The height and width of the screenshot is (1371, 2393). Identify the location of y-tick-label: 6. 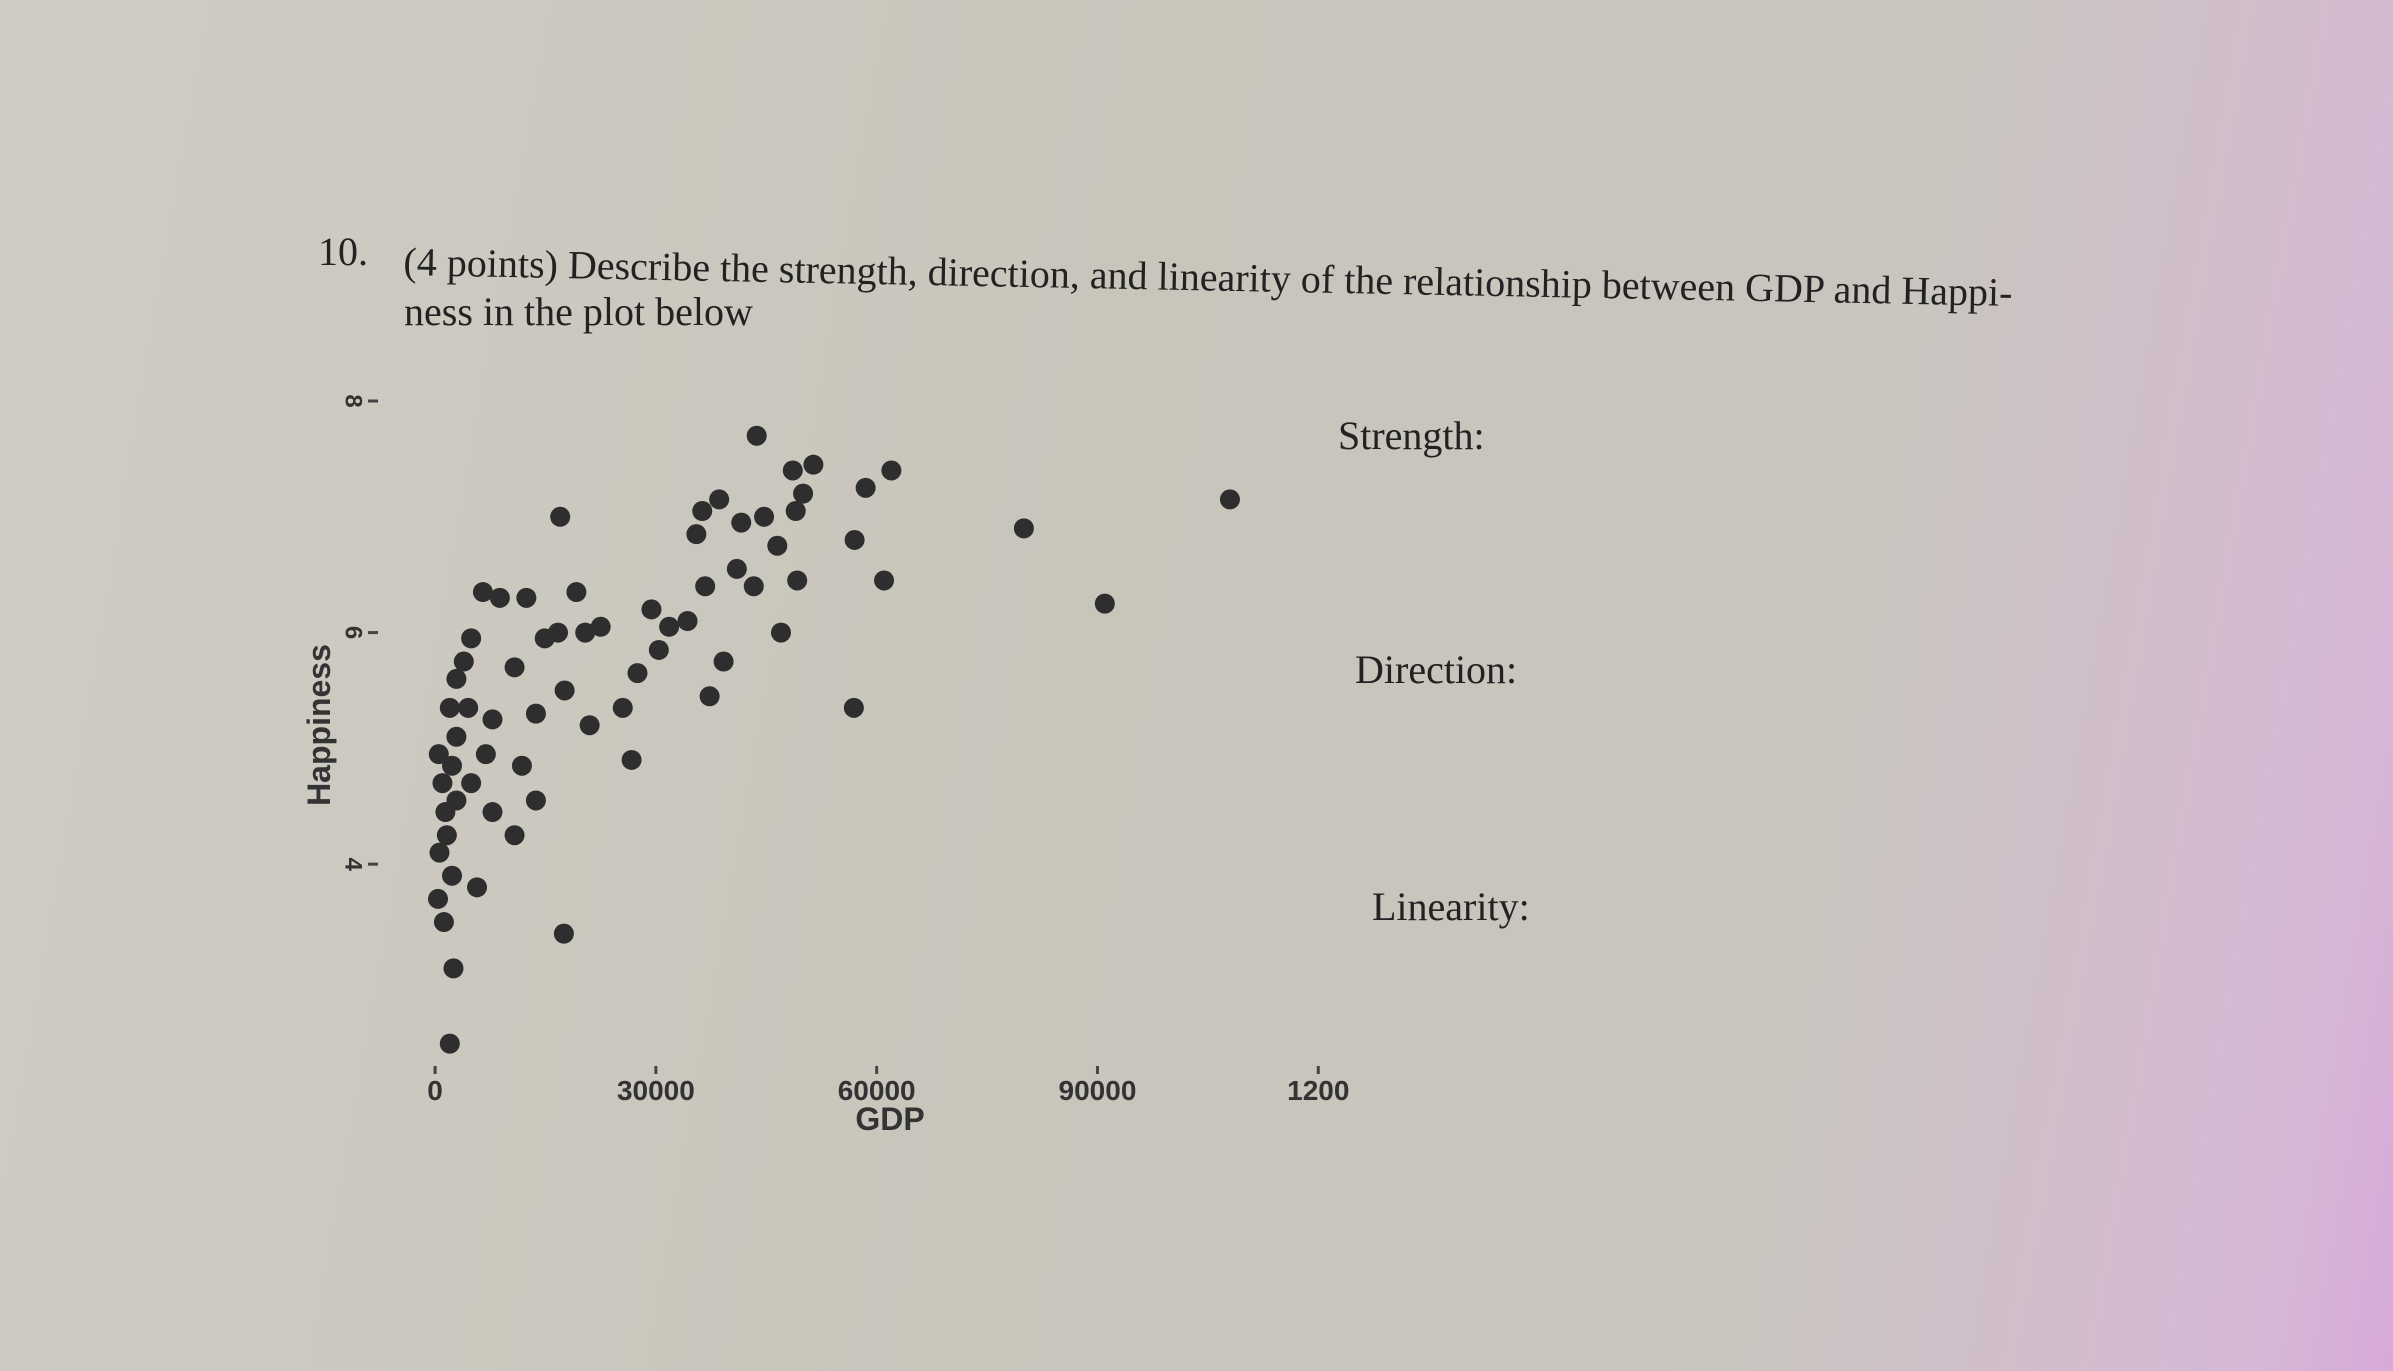
(353, 632).